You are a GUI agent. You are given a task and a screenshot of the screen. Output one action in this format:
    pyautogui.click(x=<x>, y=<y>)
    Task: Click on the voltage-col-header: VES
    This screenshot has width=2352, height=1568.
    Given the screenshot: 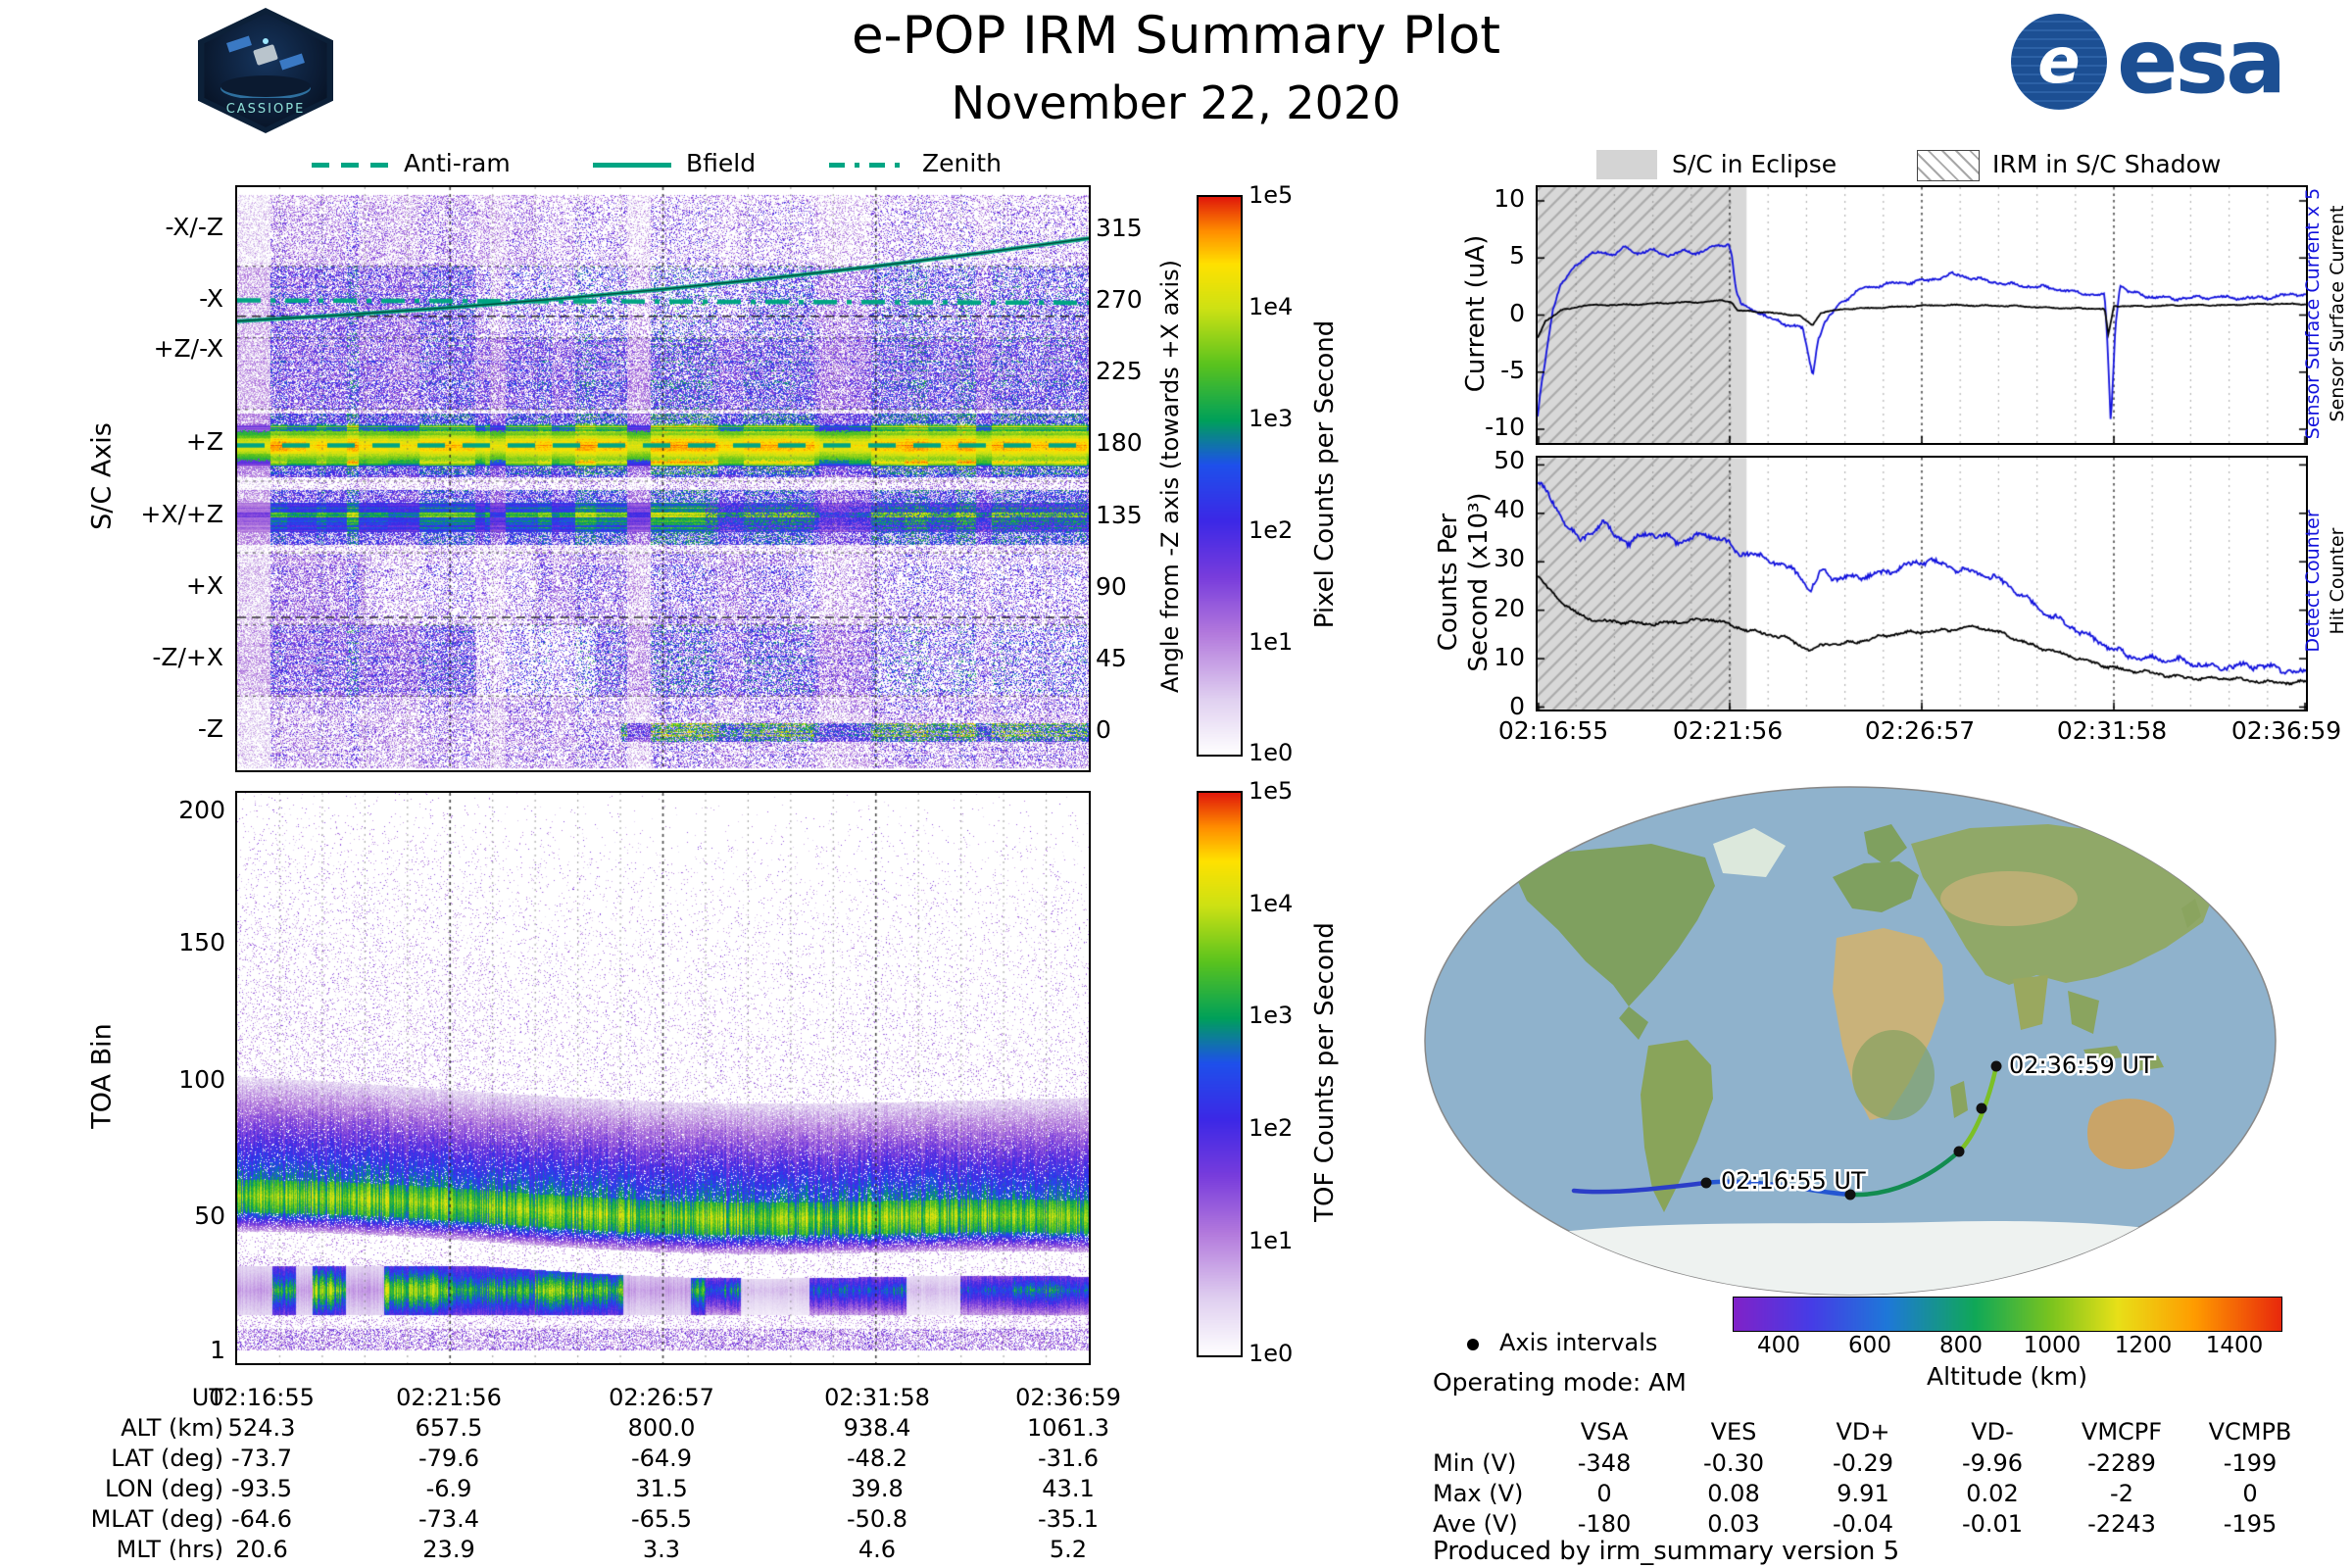 What is the action you would take?
    pyautogui.click(x=1733, y=1432)
    